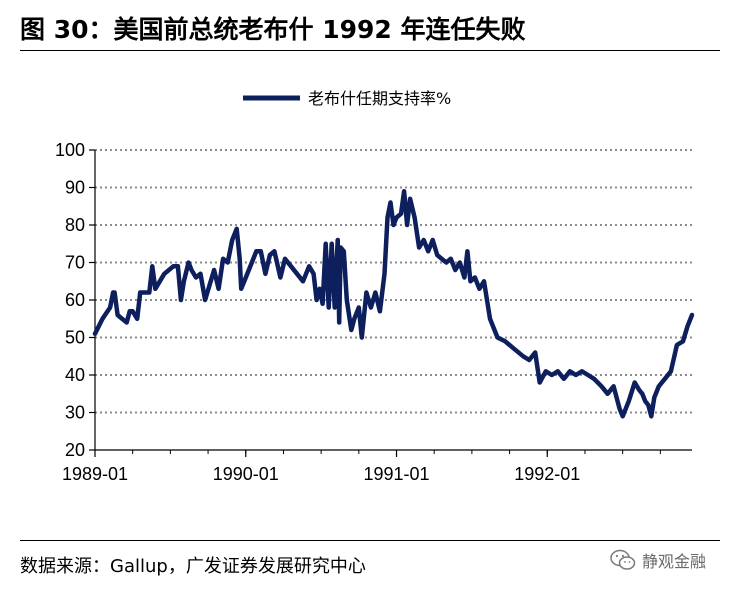 This screenshot has height=591, width=738. What do you see at coordinates (75, 188) in the screenshot?
I see `y-tick-label: 90` at bounding box center [75, 188].